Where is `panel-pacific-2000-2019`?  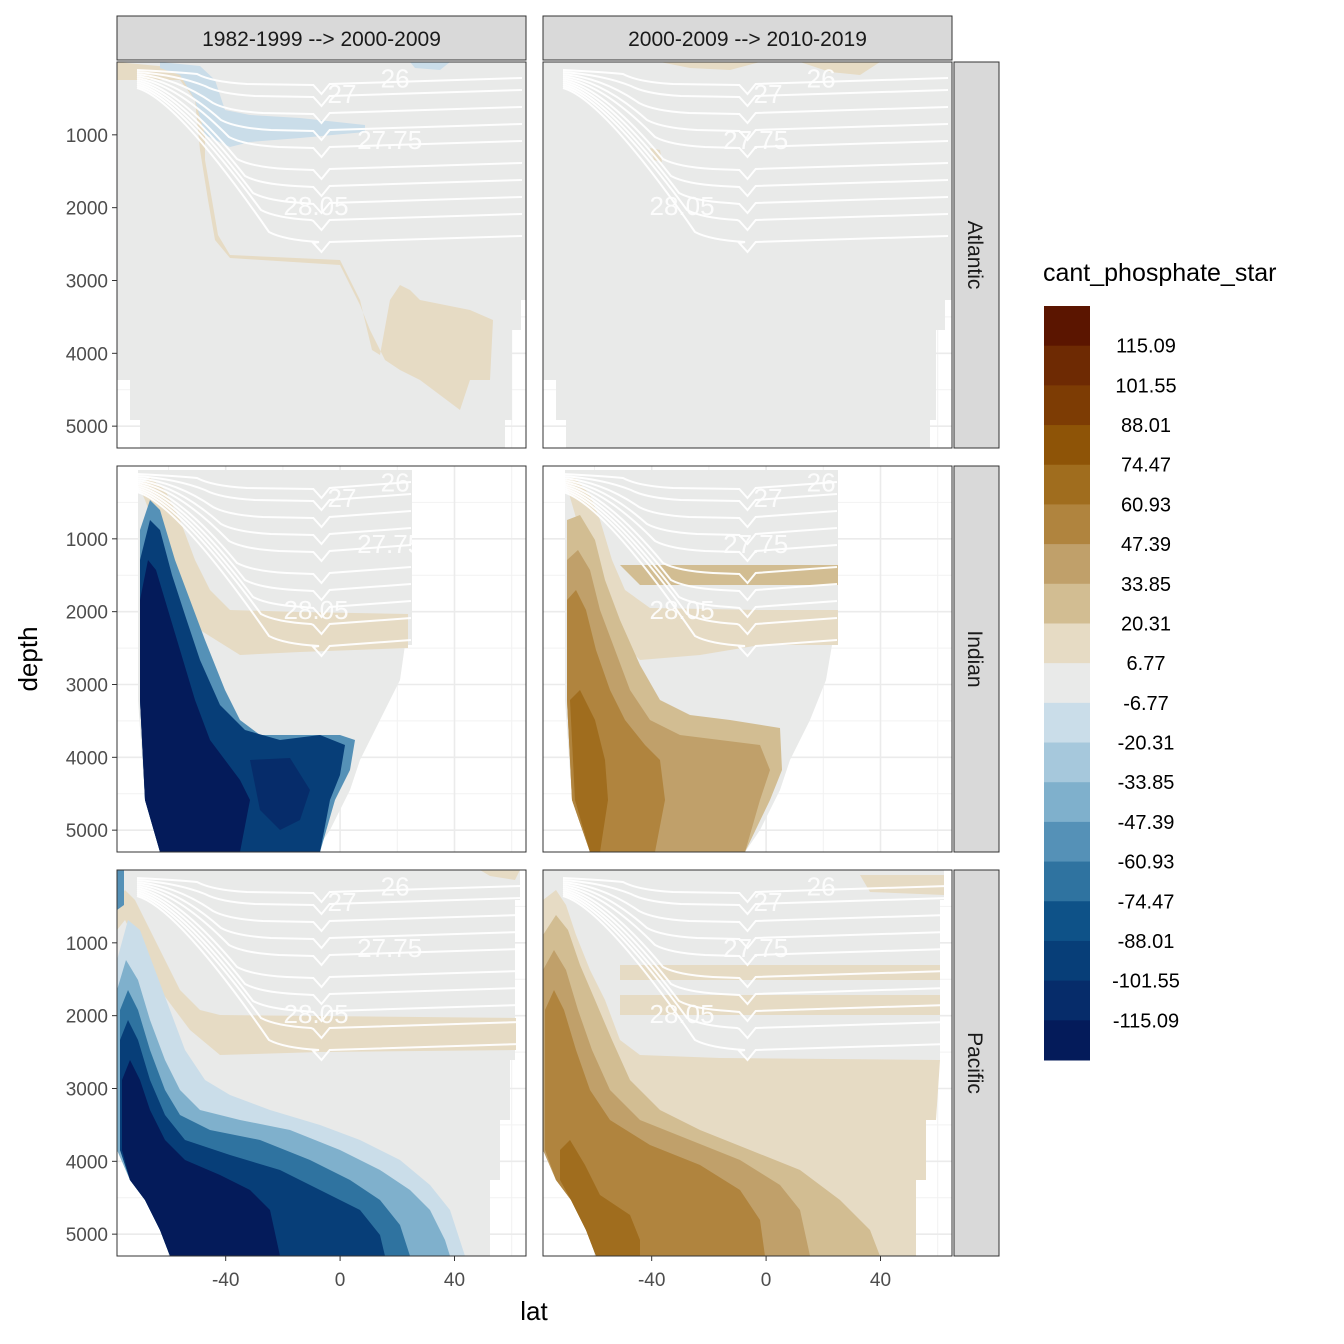
panel-pacific-2000-2019 is located at coordinates (743, 1063).